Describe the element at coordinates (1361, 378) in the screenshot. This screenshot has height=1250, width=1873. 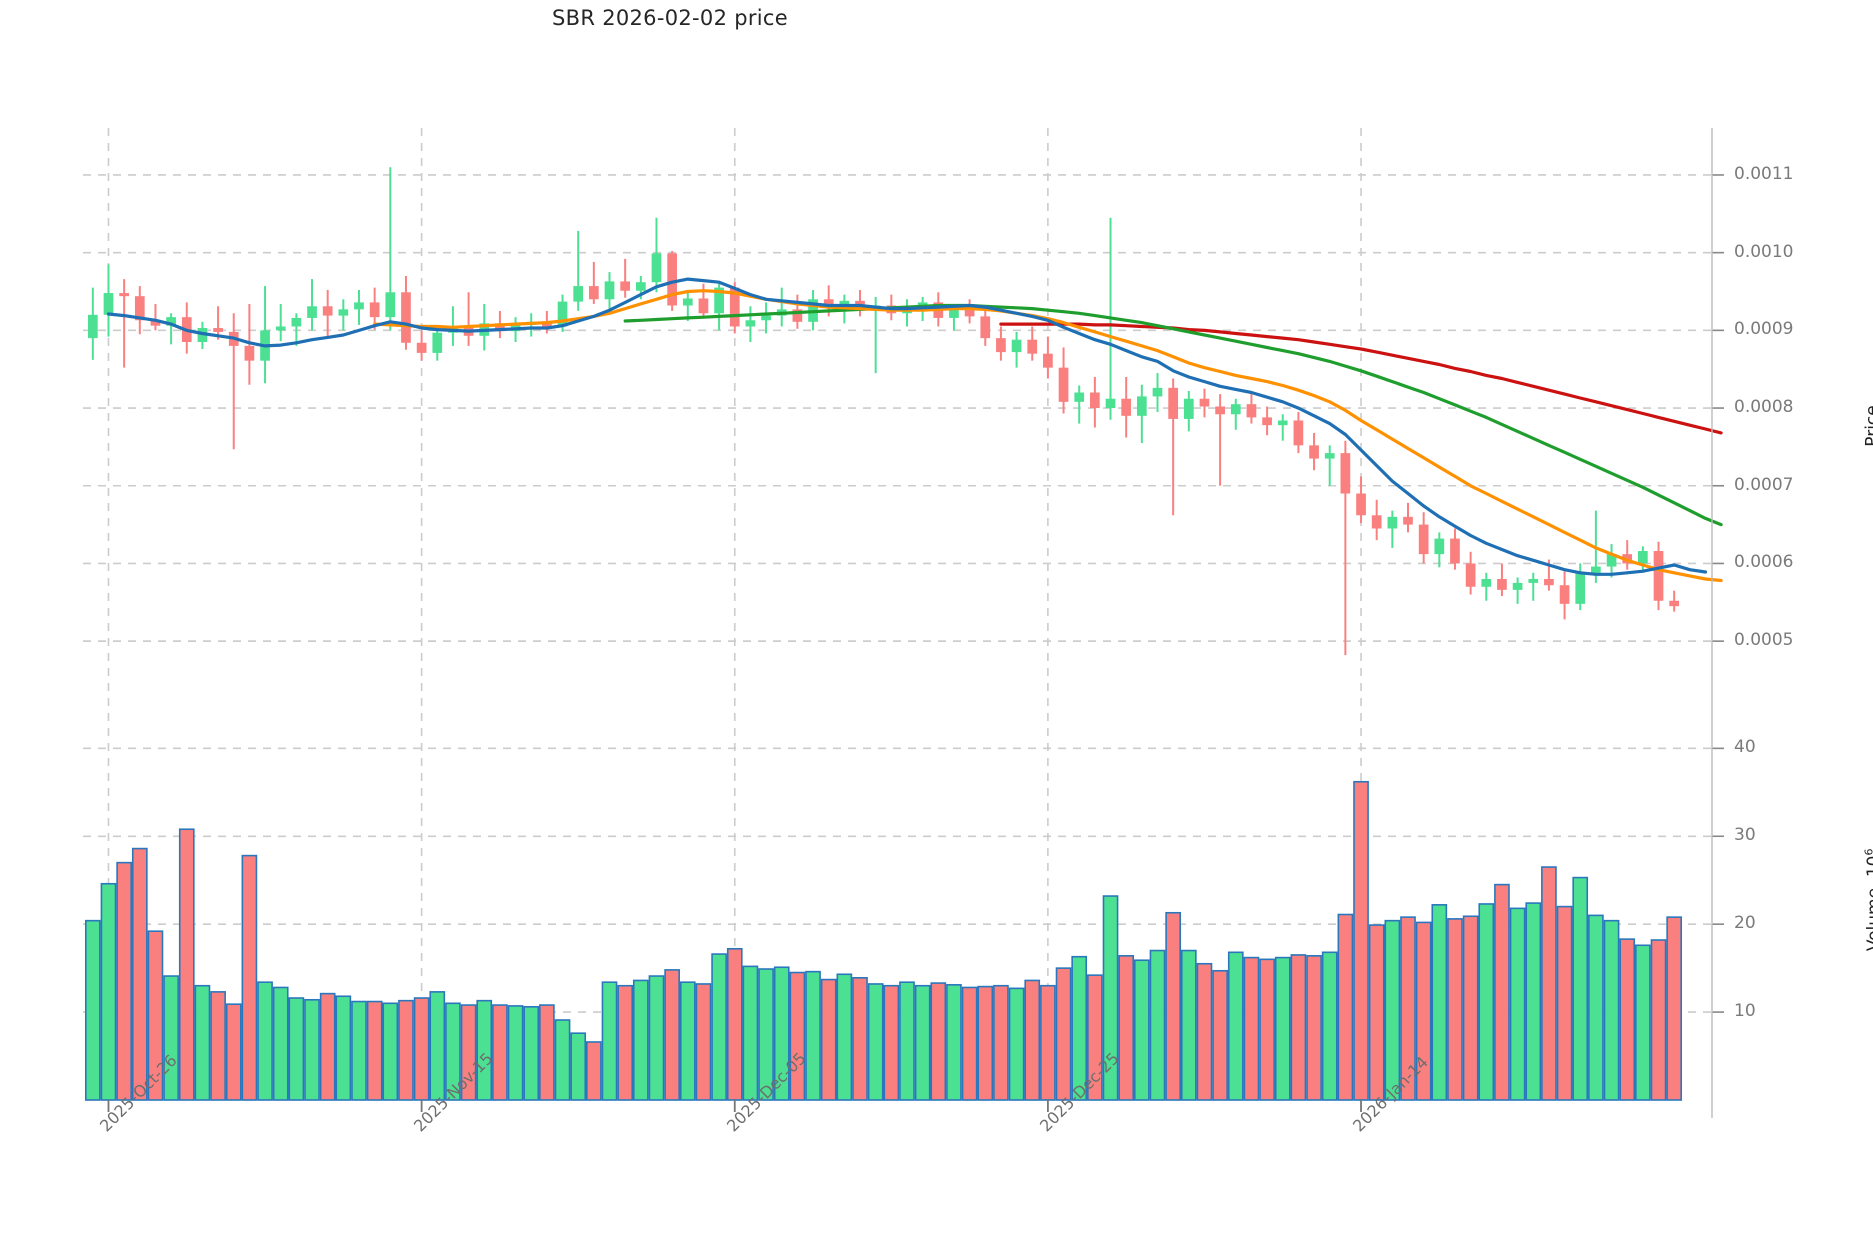
I see `ma-line-red` at that location.